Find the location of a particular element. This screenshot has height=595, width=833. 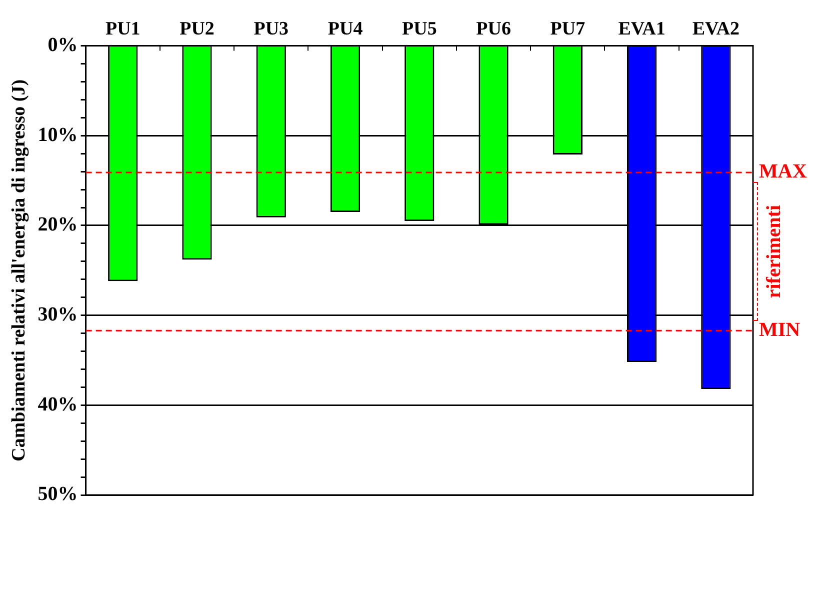

x-tick-label: EVA2 is located at coordinates (716, 29).